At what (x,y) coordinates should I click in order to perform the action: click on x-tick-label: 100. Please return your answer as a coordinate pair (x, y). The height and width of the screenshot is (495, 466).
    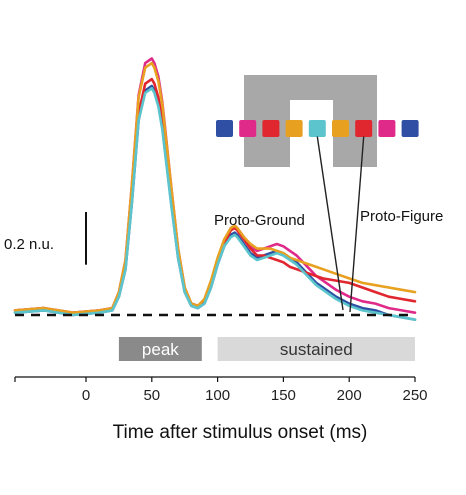
    Looking at the image, I should click on (217, 395).